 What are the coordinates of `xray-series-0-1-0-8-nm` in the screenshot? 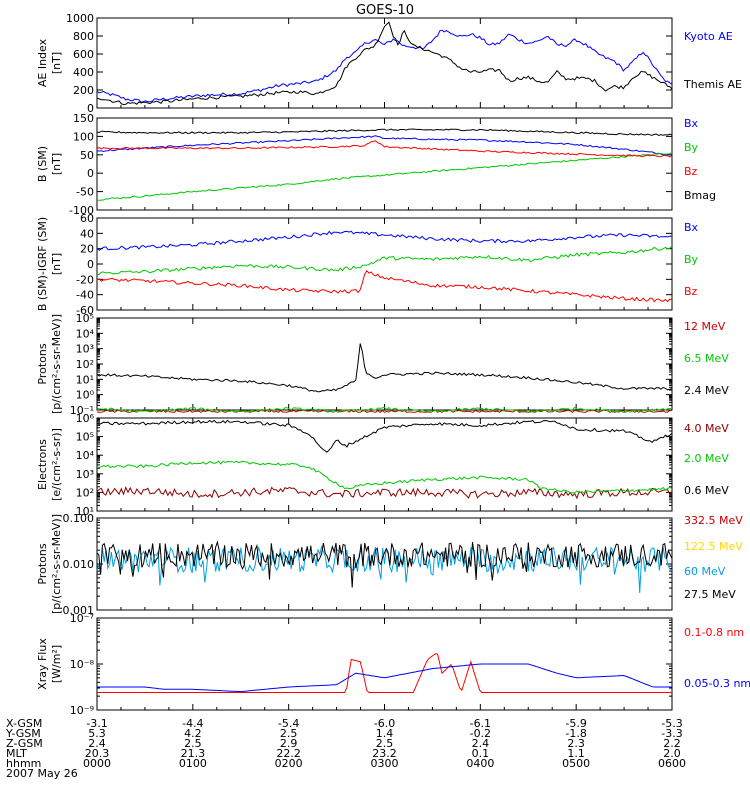 It's located at (384, 673).